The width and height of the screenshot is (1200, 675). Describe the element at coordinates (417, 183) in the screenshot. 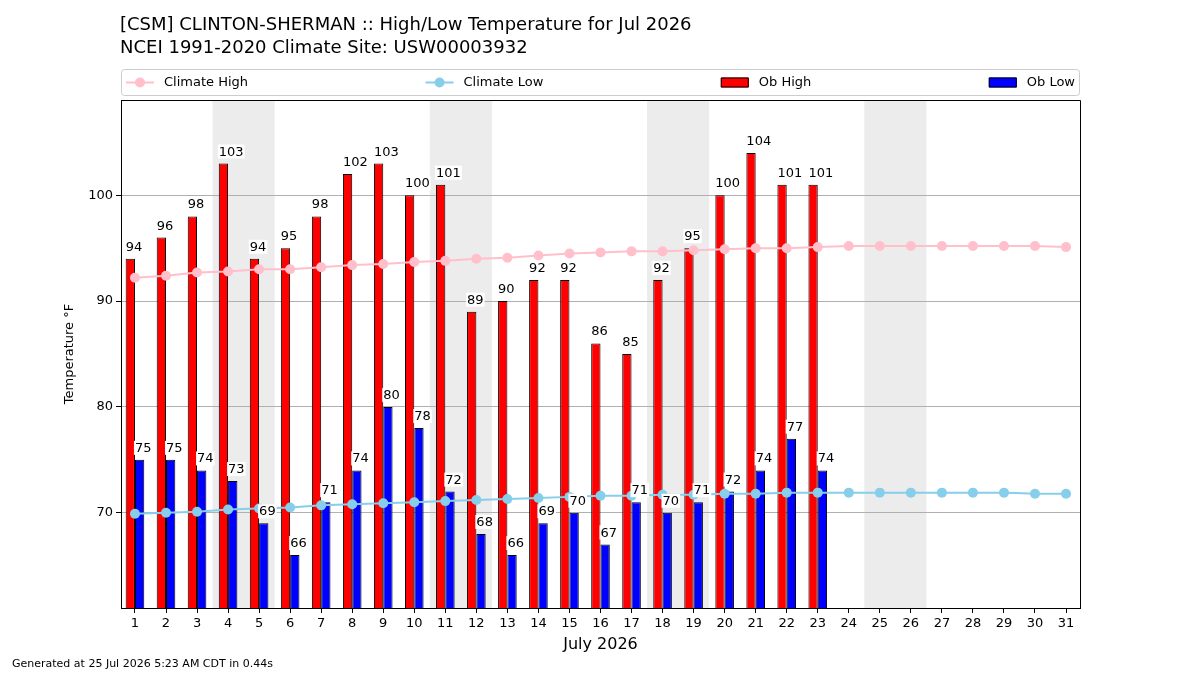

I see `data-label: 100` at that location.